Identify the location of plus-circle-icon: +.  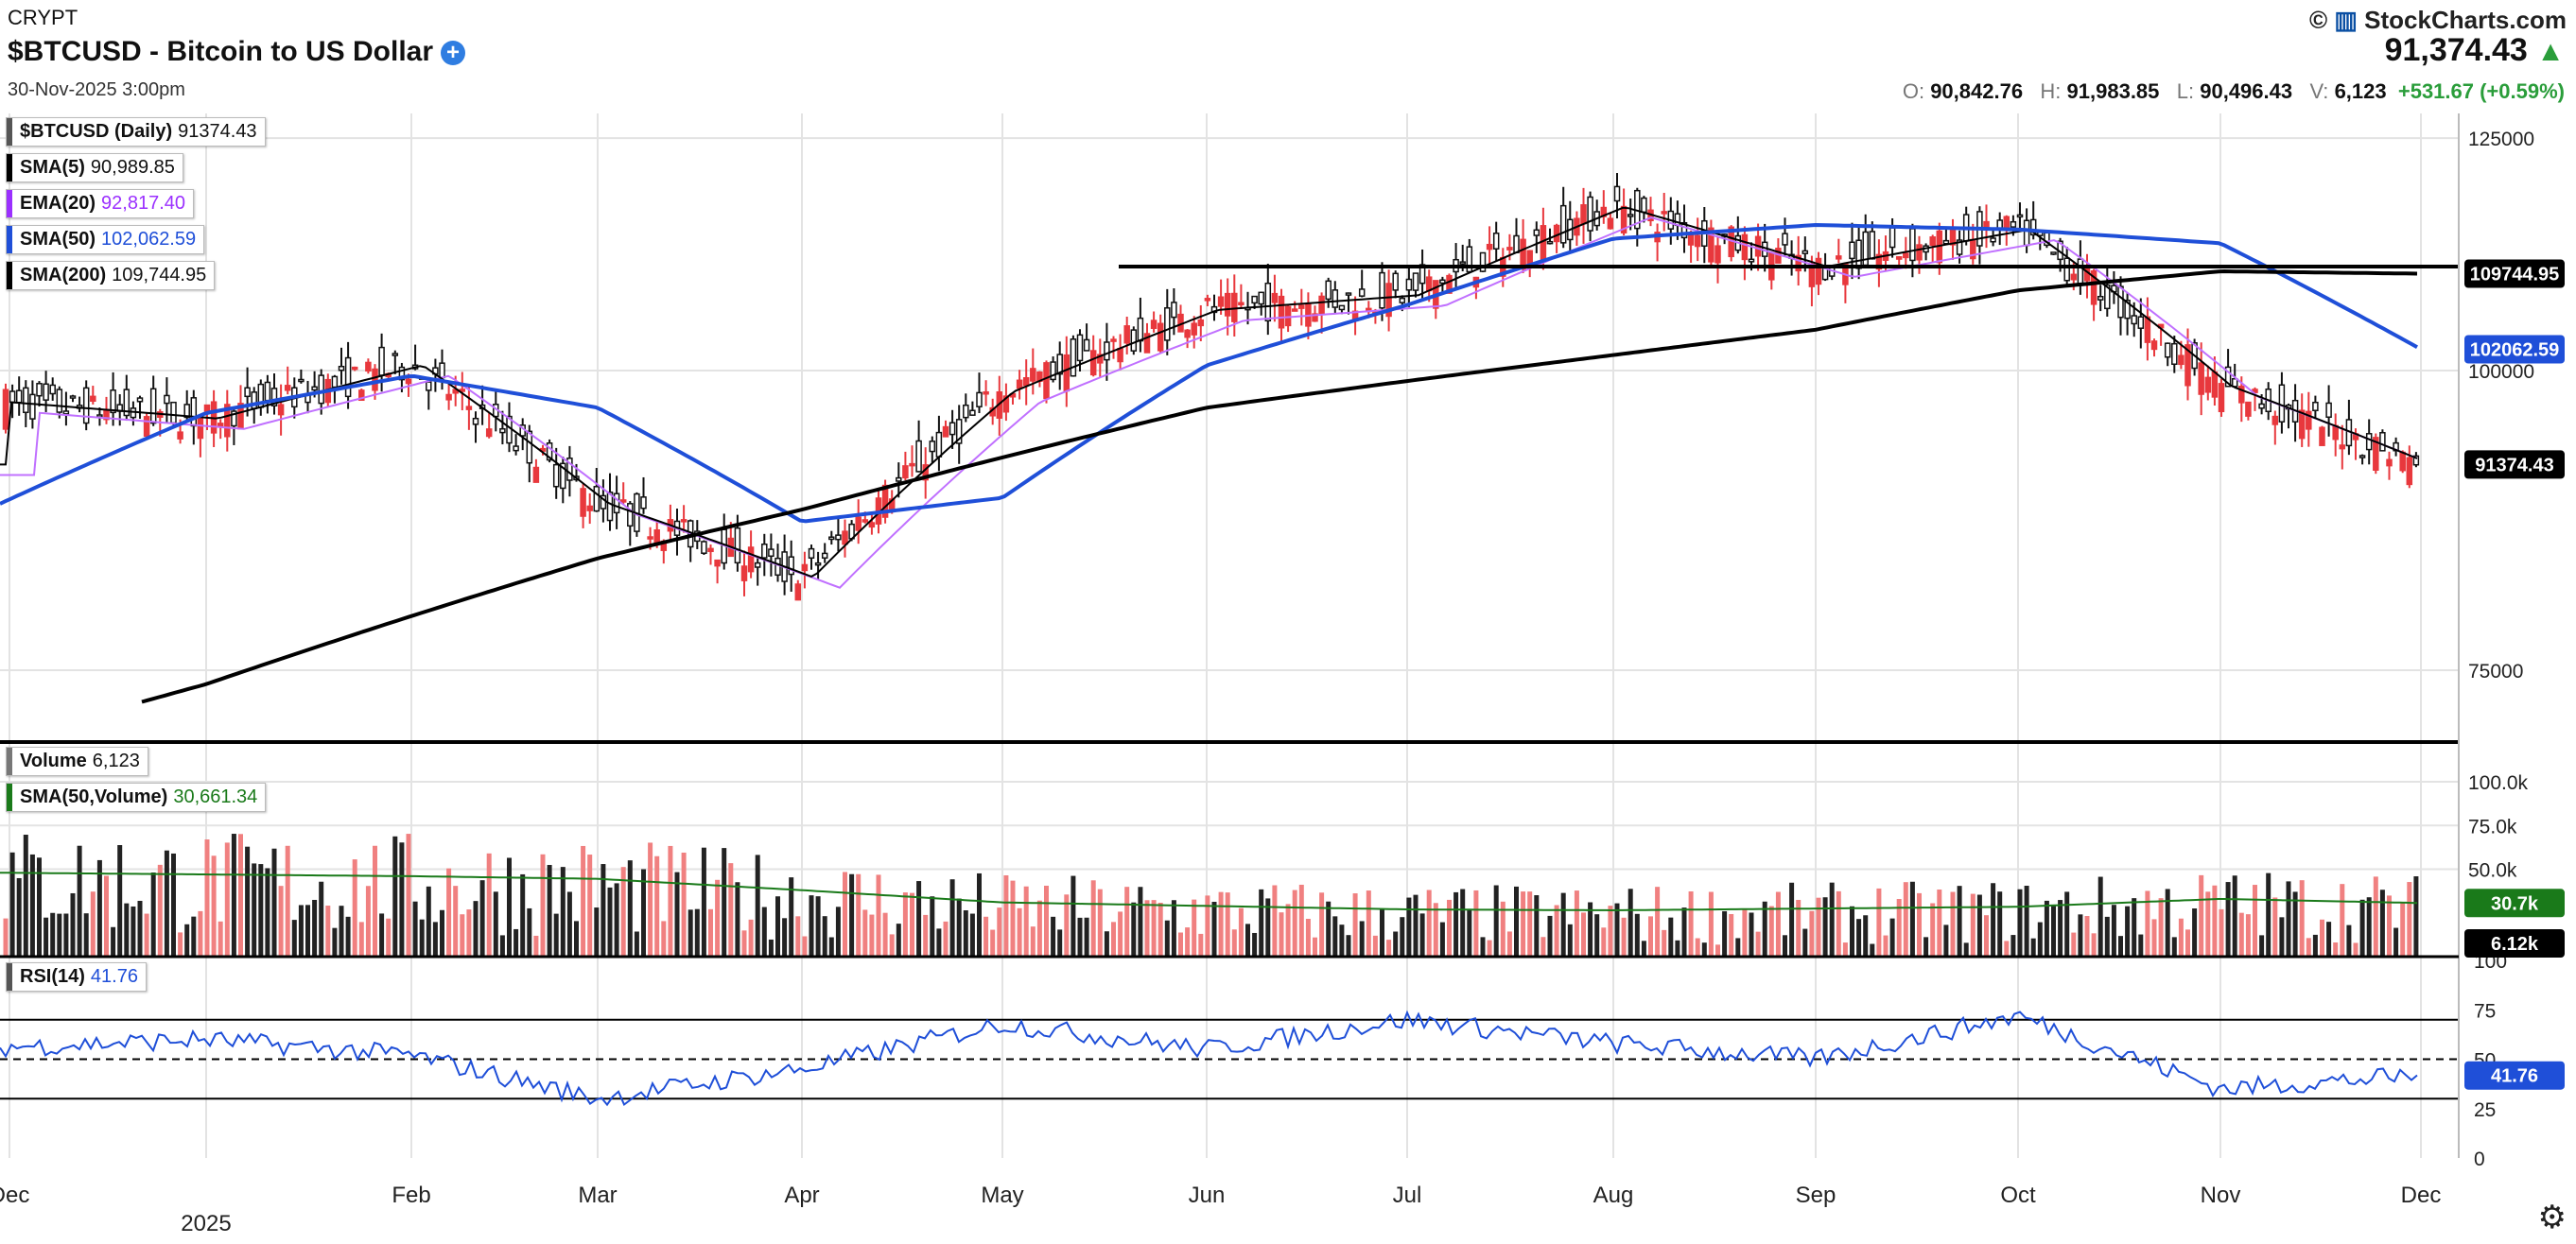
(453, 54).